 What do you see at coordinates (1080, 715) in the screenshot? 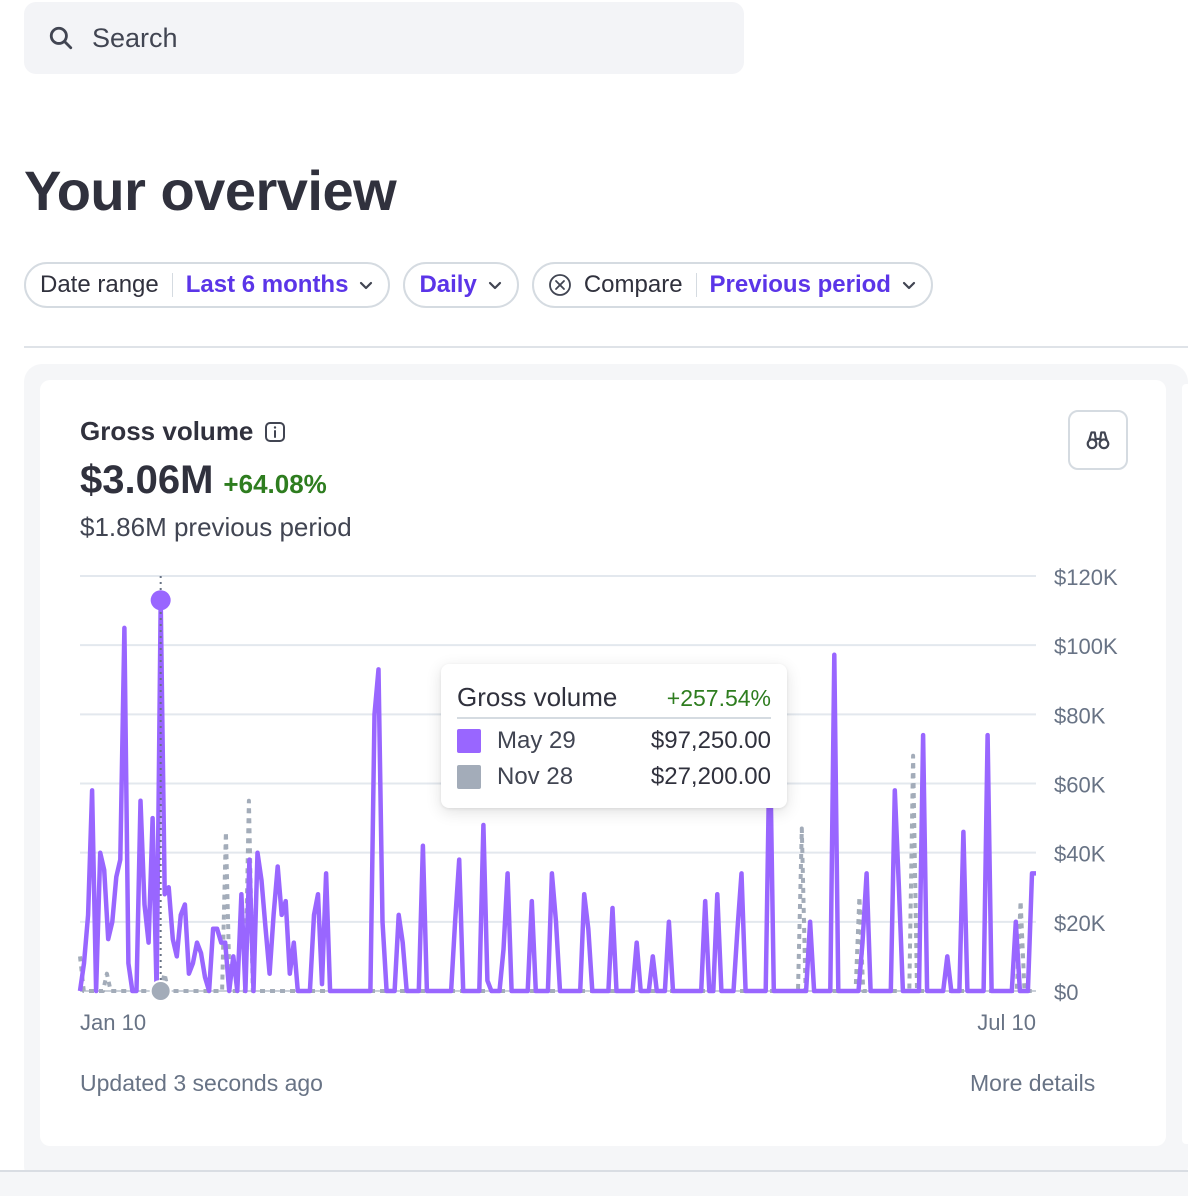
I see `y-tick-label: $80K` at bounding box center [1080, 715].